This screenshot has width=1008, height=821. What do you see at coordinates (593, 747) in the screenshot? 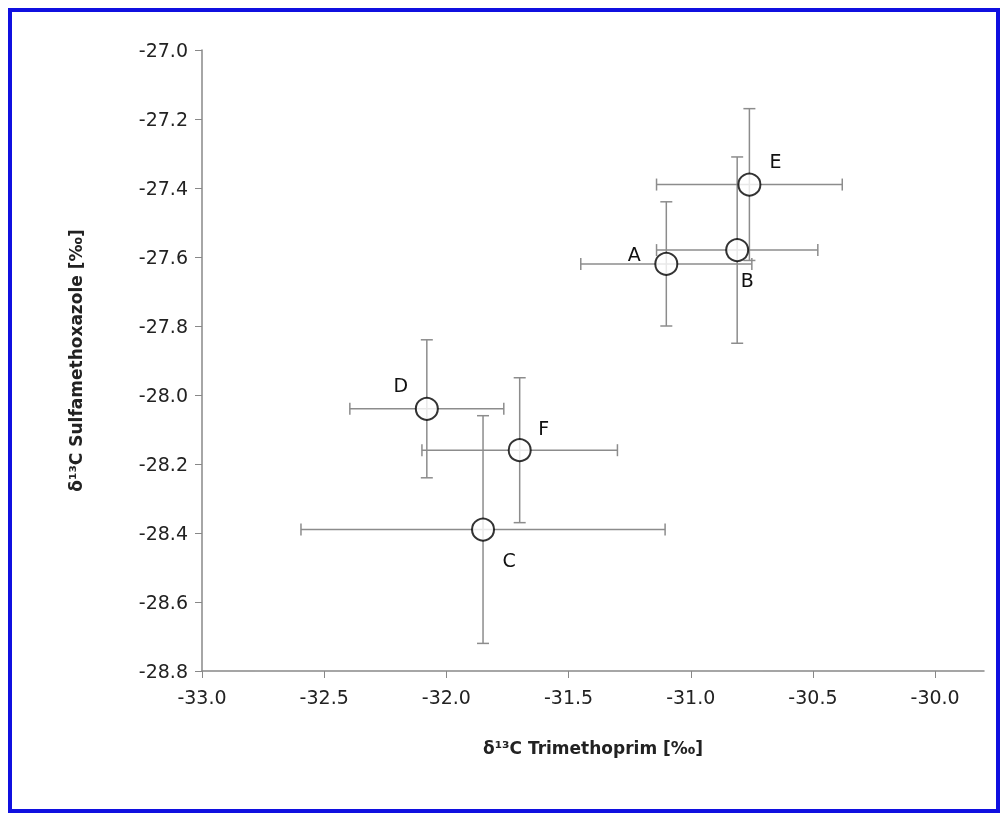
I see `x-axis-title: δ¹³C Trimethoprim [‰]` at bounding box center [593, 747].